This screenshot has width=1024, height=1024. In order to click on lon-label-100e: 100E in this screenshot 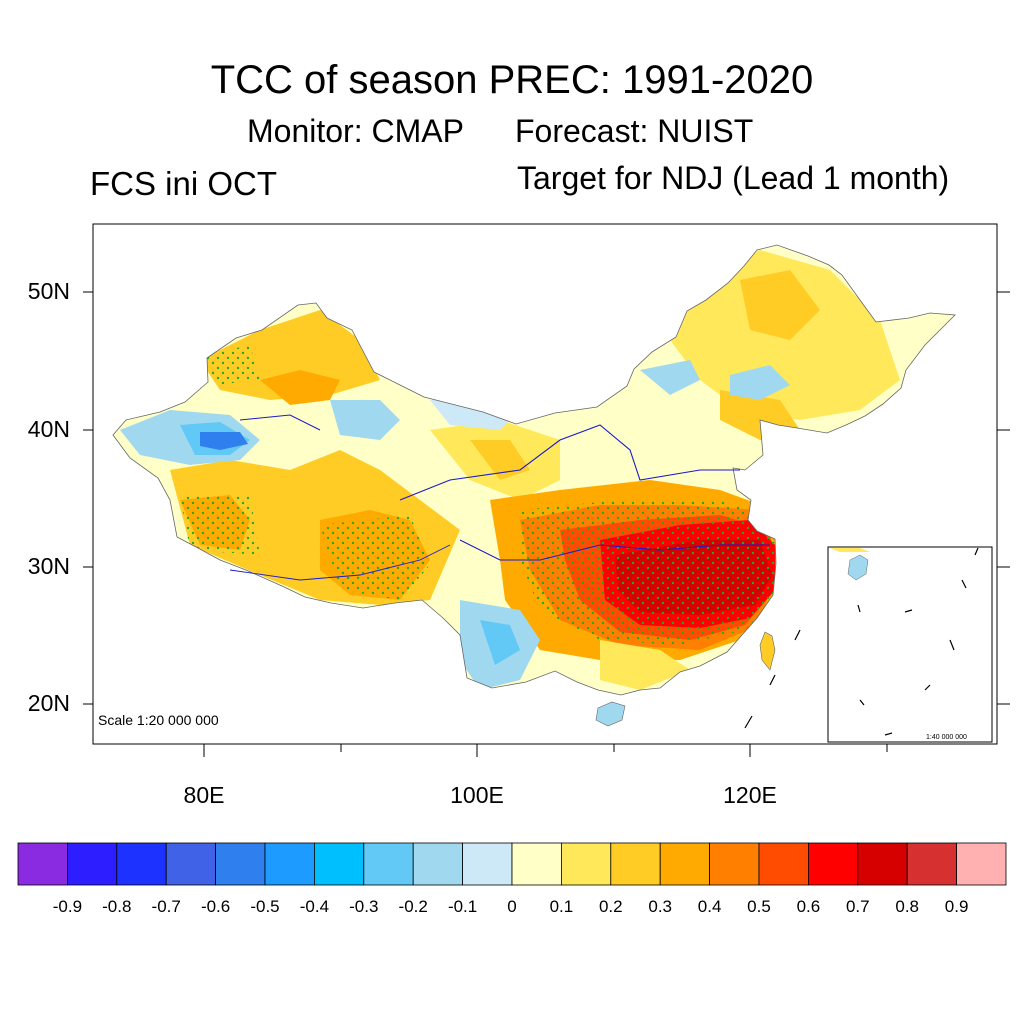, I will do `click(477, 795)`.